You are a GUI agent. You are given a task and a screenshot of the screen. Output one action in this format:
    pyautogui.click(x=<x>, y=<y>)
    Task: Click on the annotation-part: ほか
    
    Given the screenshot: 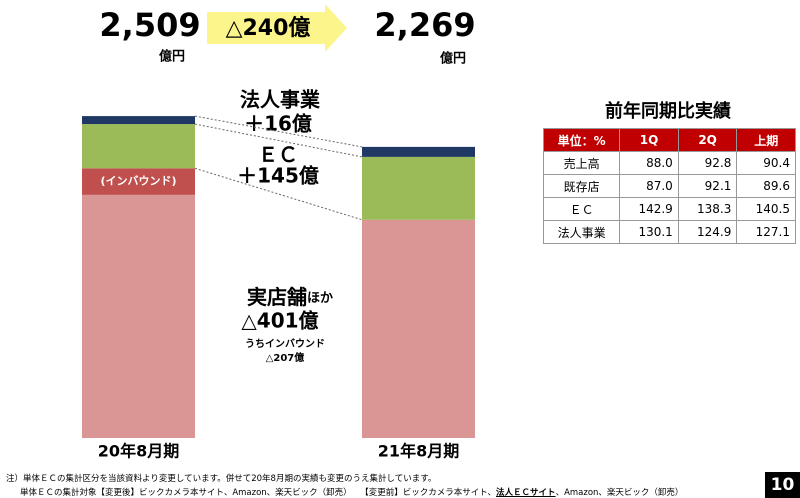 What is the action you would take?
    pyautogui.click(x=320, y=298)
    